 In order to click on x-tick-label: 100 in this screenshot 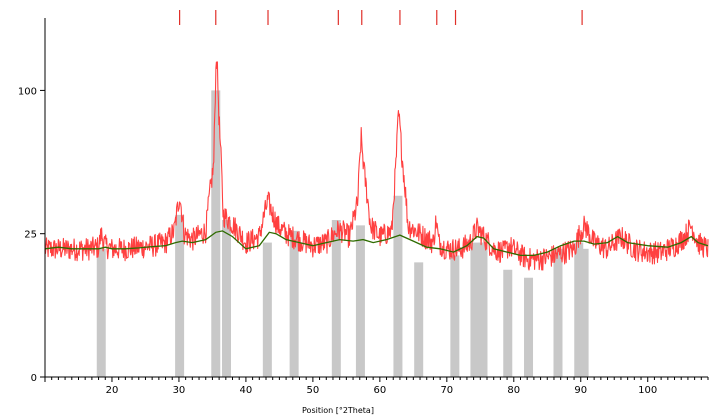, I will do `click(647, 390)`.